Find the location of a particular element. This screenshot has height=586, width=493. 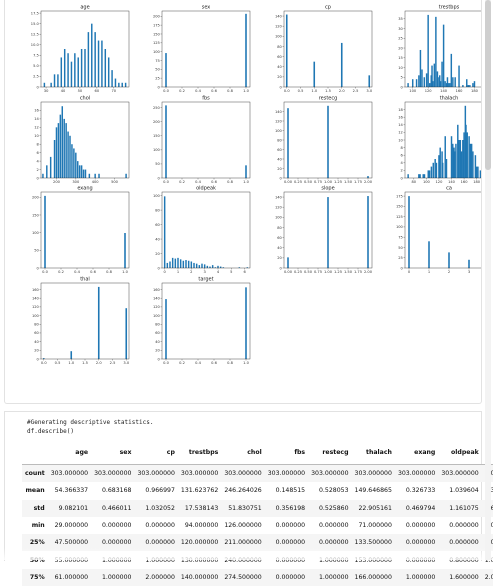

x-tick-label: 0 is located at coordinates (165, 272).